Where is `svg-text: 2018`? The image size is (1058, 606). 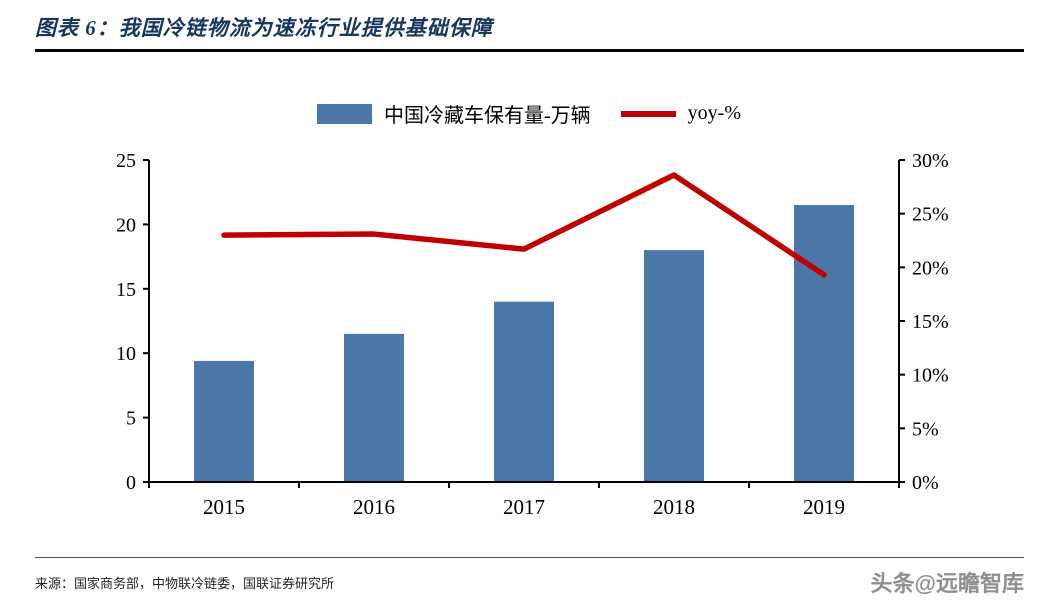 svg-text: 2018 is located at coordinates (674, 507).